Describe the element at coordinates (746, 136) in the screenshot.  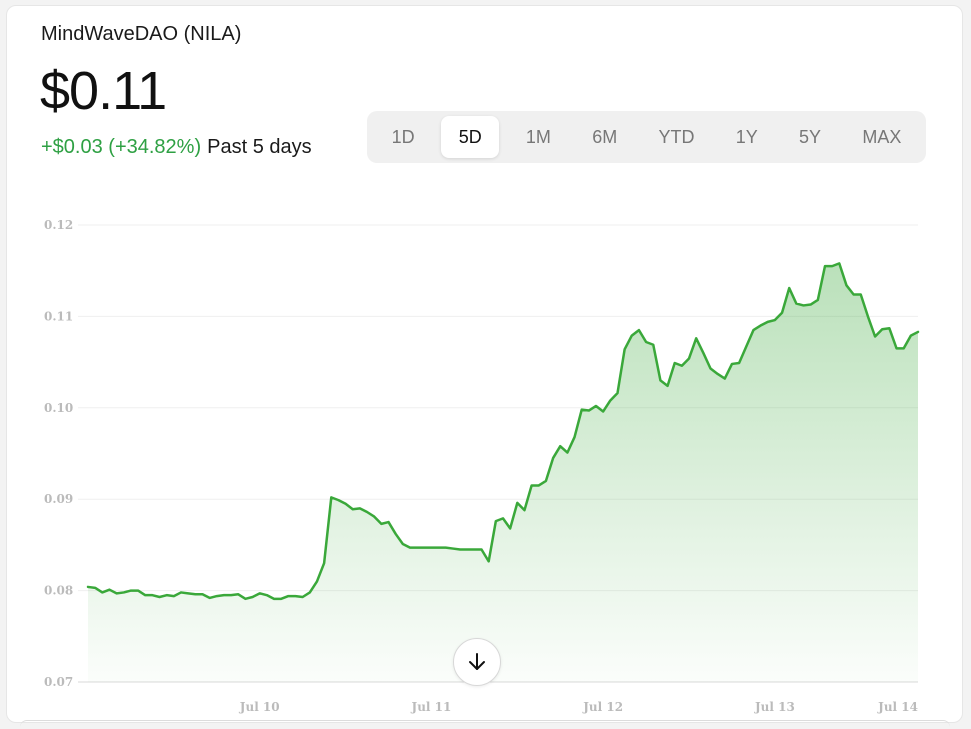
I see `range-1y-button: 1Y` at that location.